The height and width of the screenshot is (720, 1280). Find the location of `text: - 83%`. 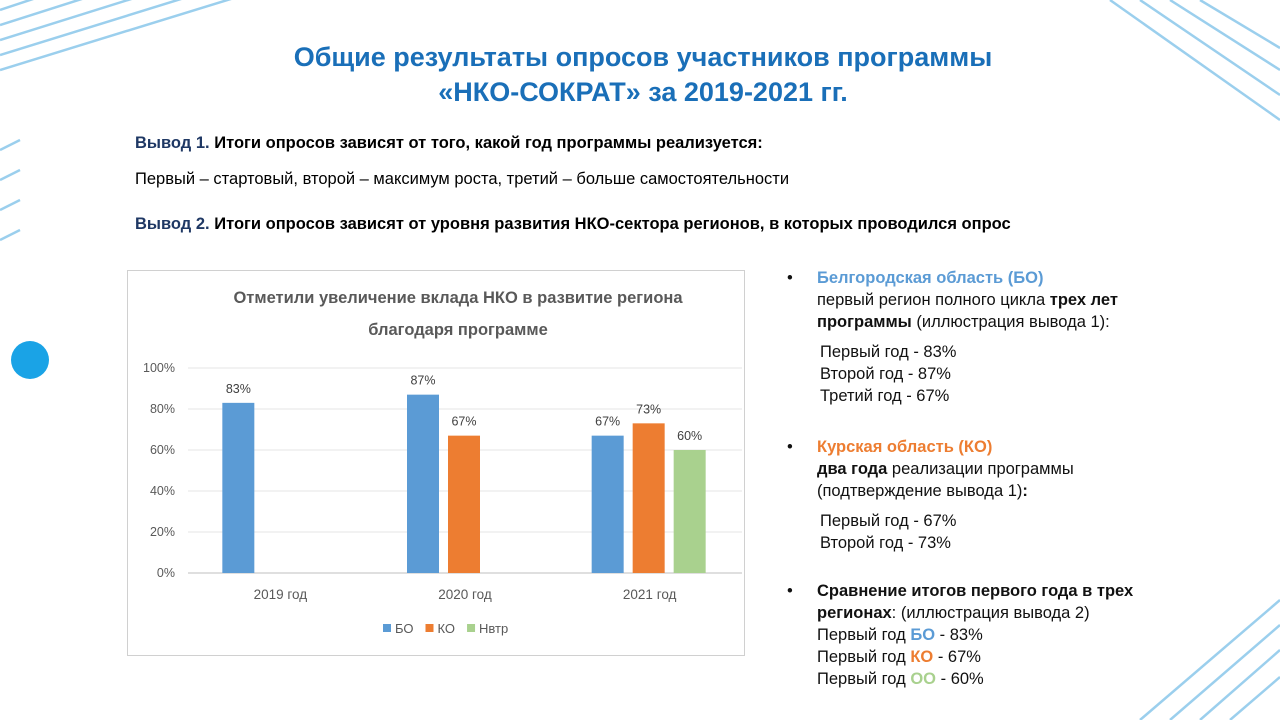

text: - 83% is located at coordinates (961, 635).